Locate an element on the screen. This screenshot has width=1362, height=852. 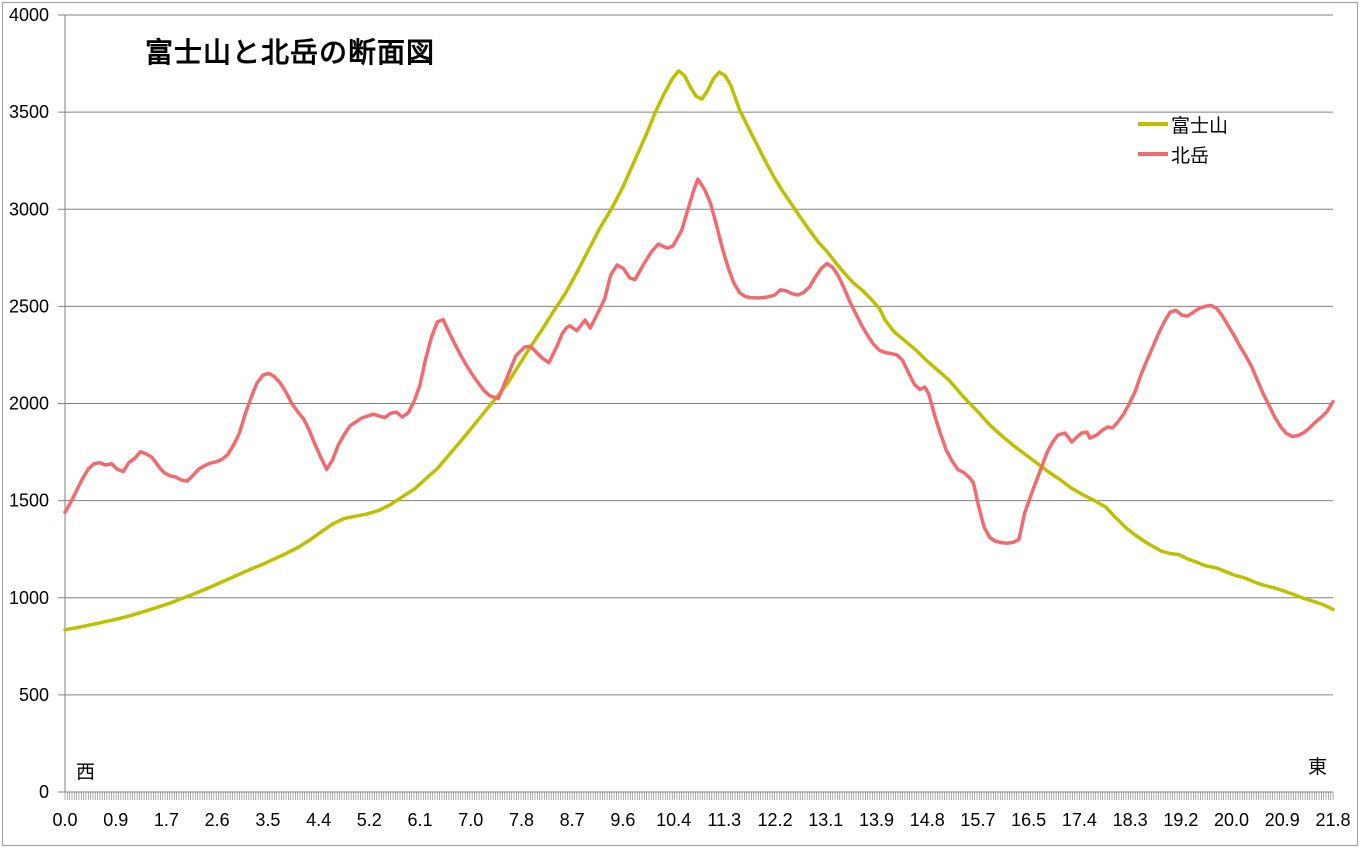
svg-text: 4000 is located at coordinates (29, 15).